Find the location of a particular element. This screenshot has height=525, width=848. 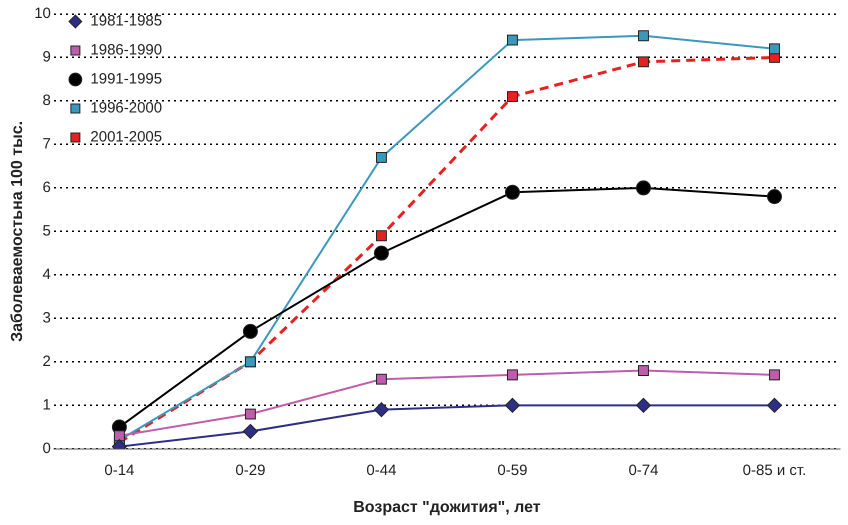

legend-label: 1986-1990 is located at coordinates (126, 50).